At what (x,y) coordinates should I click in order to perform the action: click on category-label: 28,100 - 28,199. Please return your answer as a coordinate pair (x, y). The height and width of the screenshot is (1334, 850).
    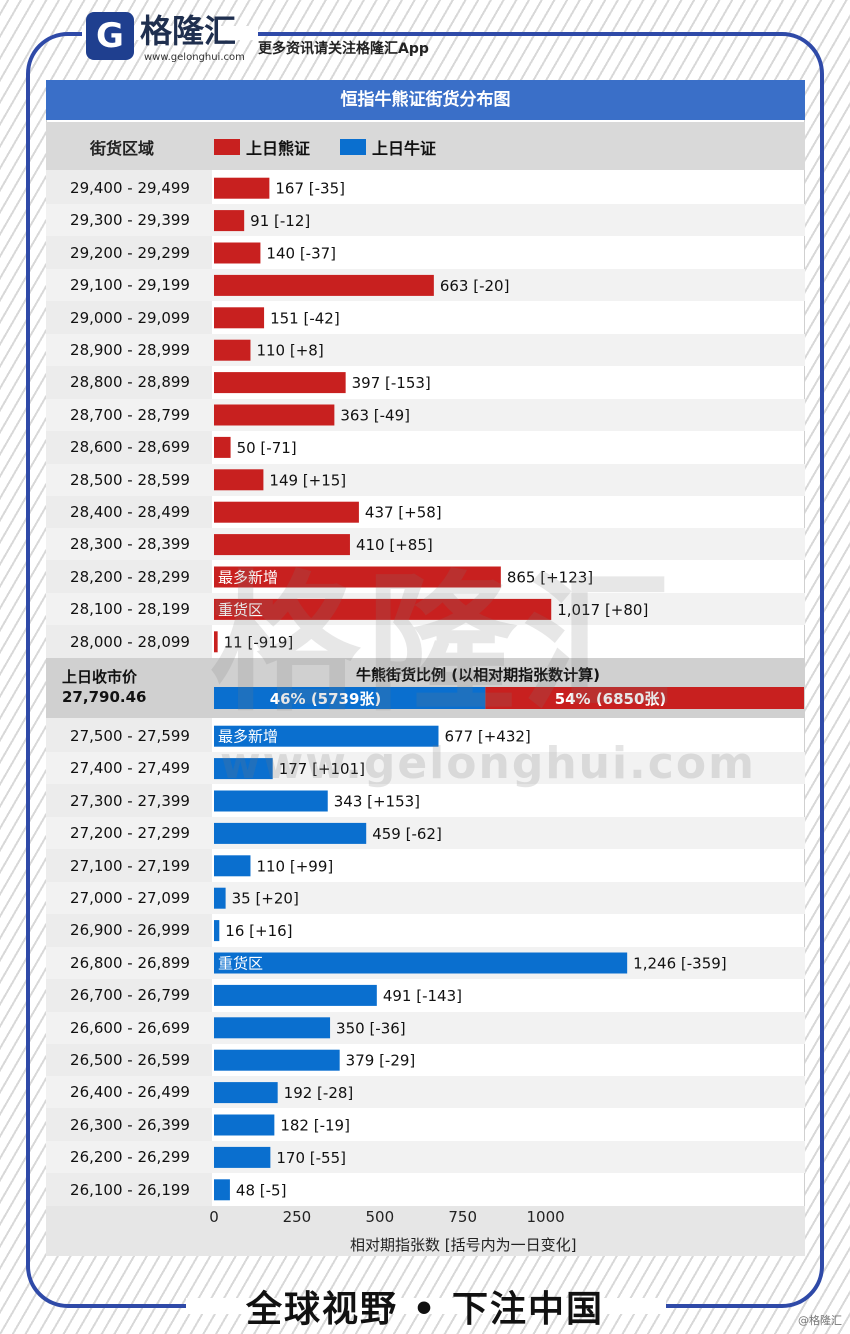
    Looking at the image, I should click on (130, 609).